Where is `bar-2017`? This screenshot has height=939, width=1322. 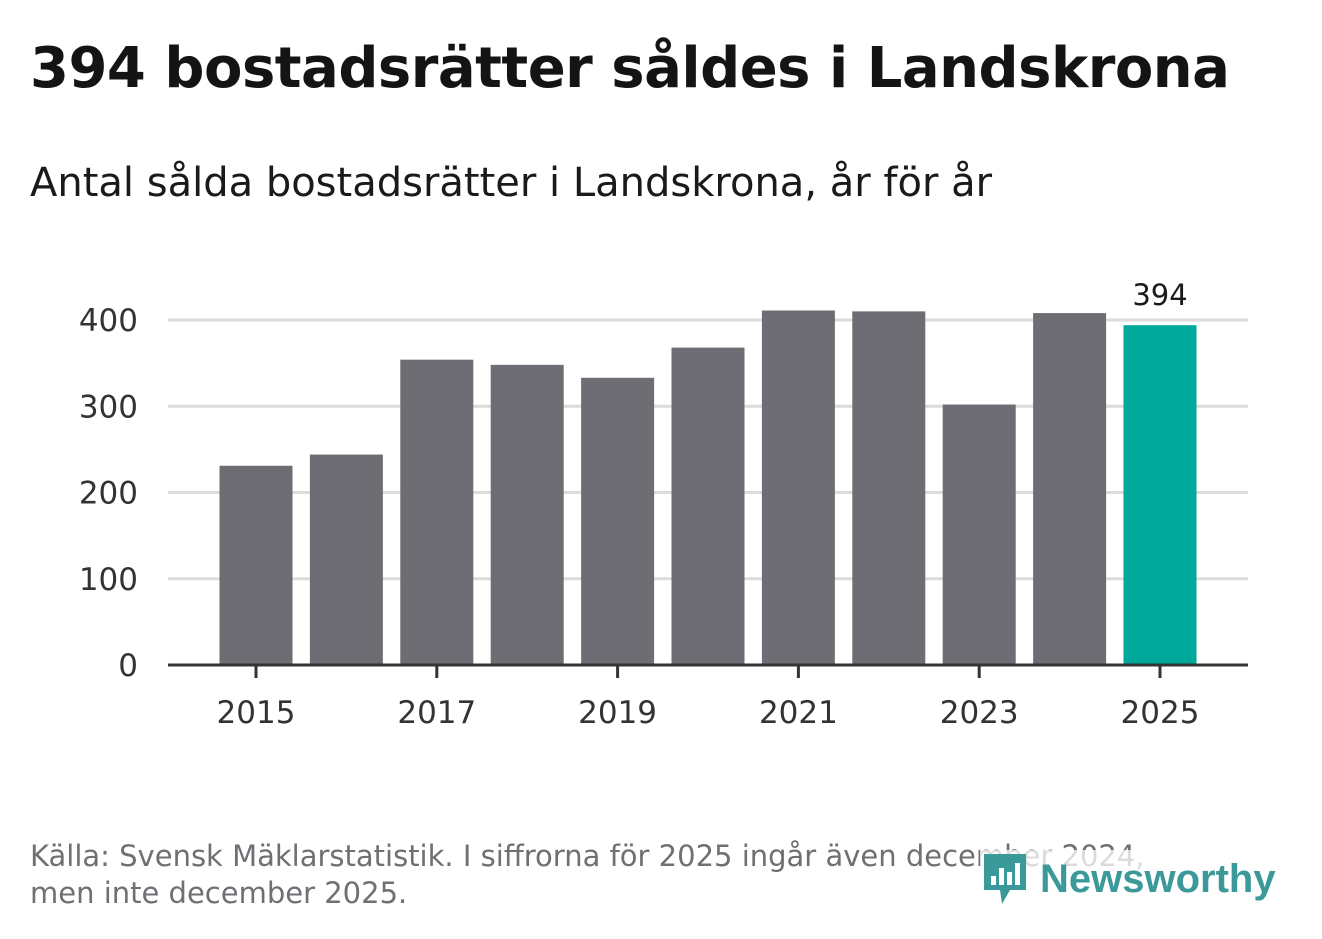
bar-2017 is located at coordinates (437, 512).